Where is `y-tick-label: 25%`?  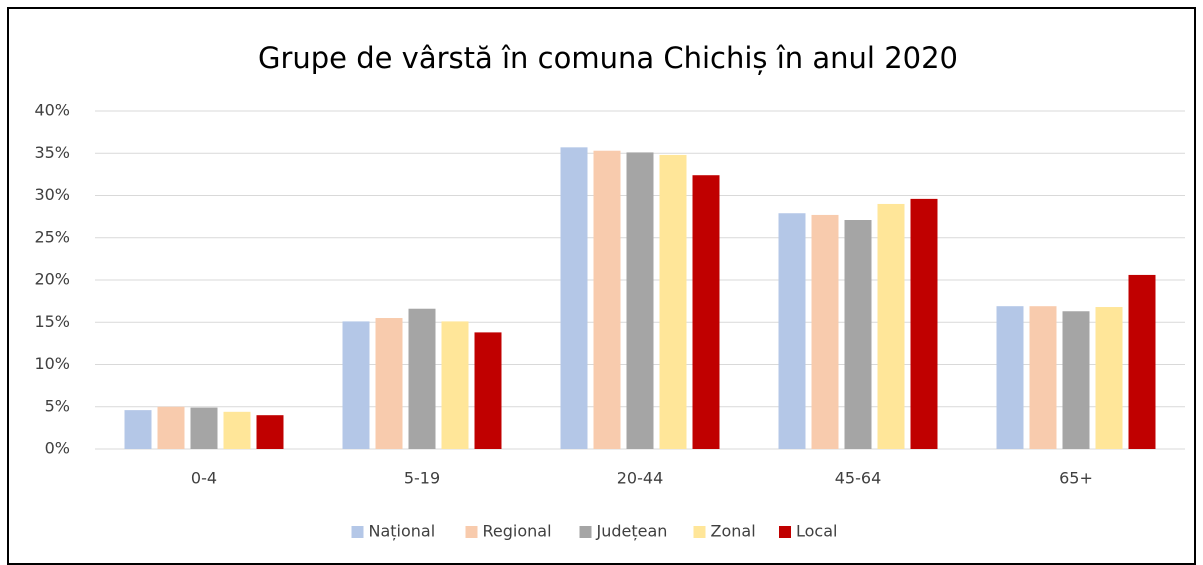
y-tick-label: 25% is located at coordinates (52, 236).